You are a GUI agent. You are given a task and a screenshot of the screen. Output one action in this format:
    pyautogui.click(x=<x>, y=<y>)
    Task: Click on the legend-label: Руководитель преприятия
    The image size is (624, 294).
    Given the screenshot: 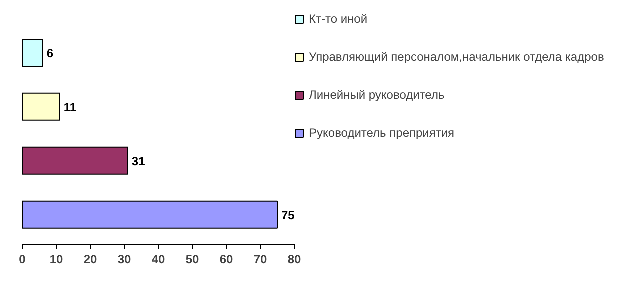 What is the action you would take?
    pyautogui.click(x=382, y=133)
    